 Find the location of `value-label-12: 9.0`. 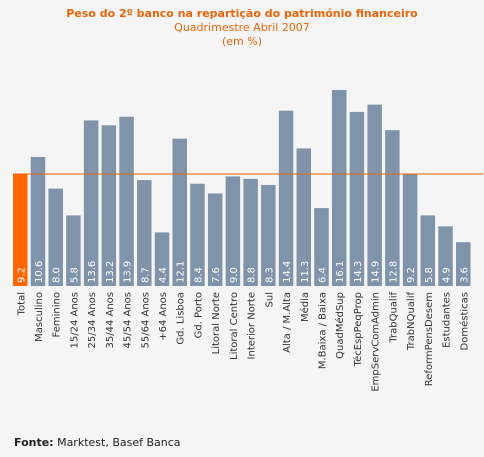

value-label-12: 9.0 is located at coordinates (234, 275).